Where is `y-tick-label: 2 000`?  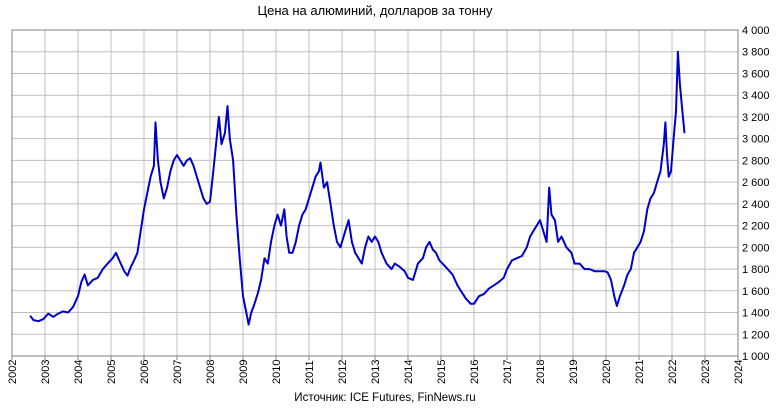 y-tick-label: 2 000 is located at coordinates (756, 248).